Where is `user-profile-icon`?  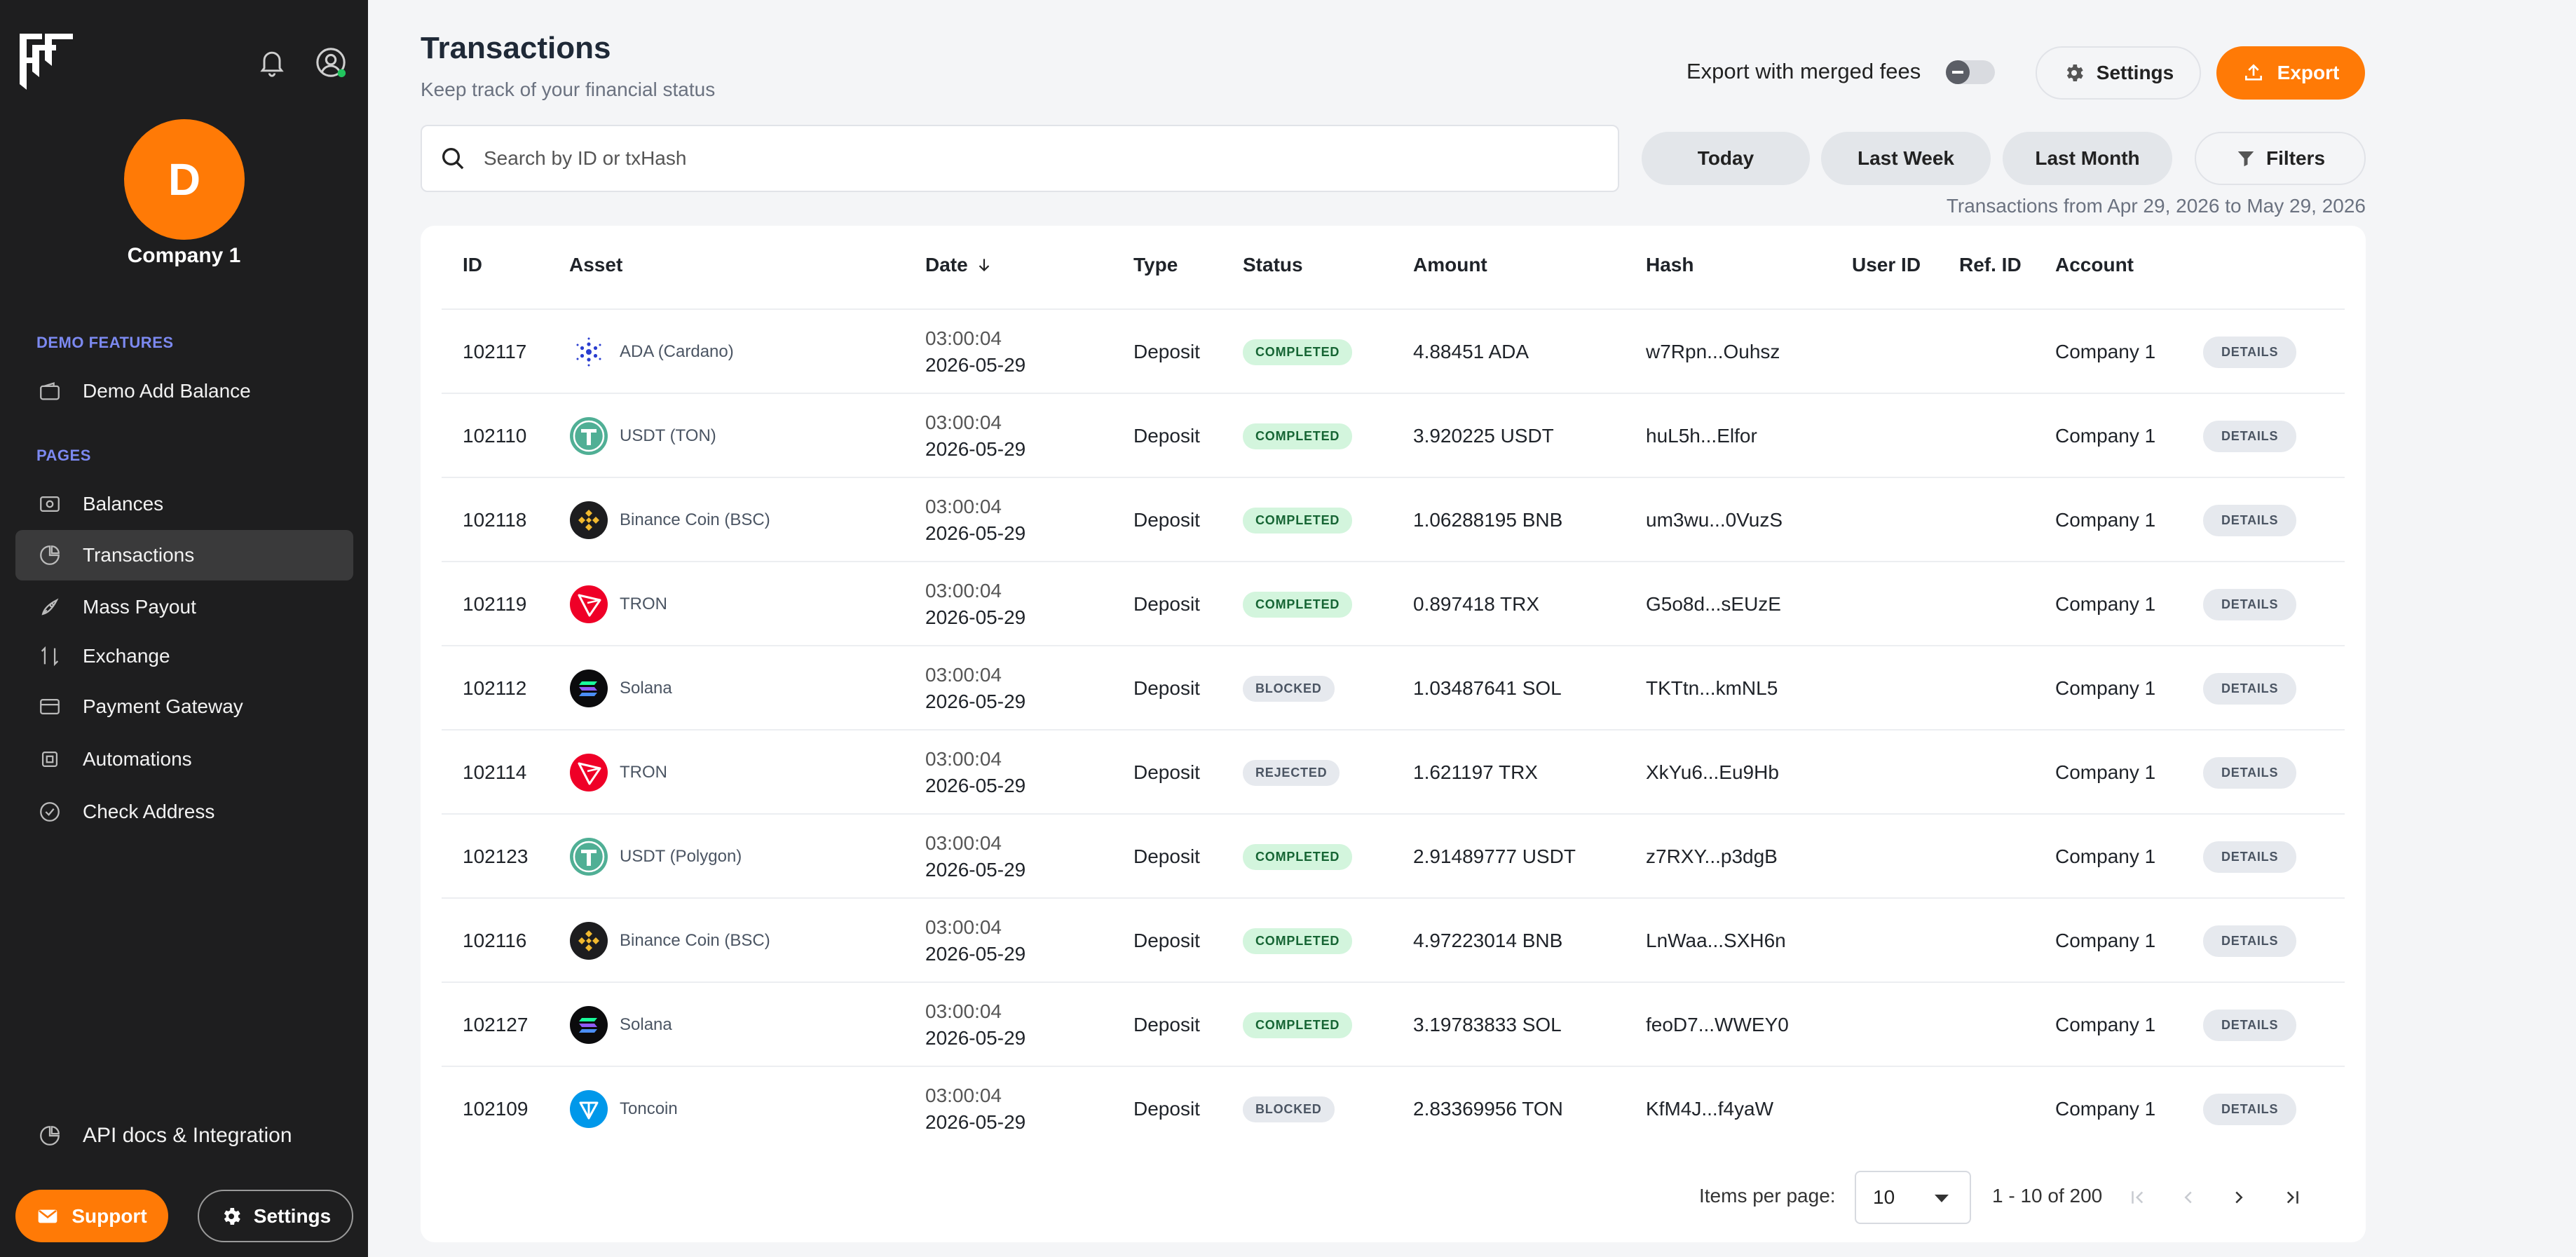 user-profile-icon is located at coordinates (331, 62).